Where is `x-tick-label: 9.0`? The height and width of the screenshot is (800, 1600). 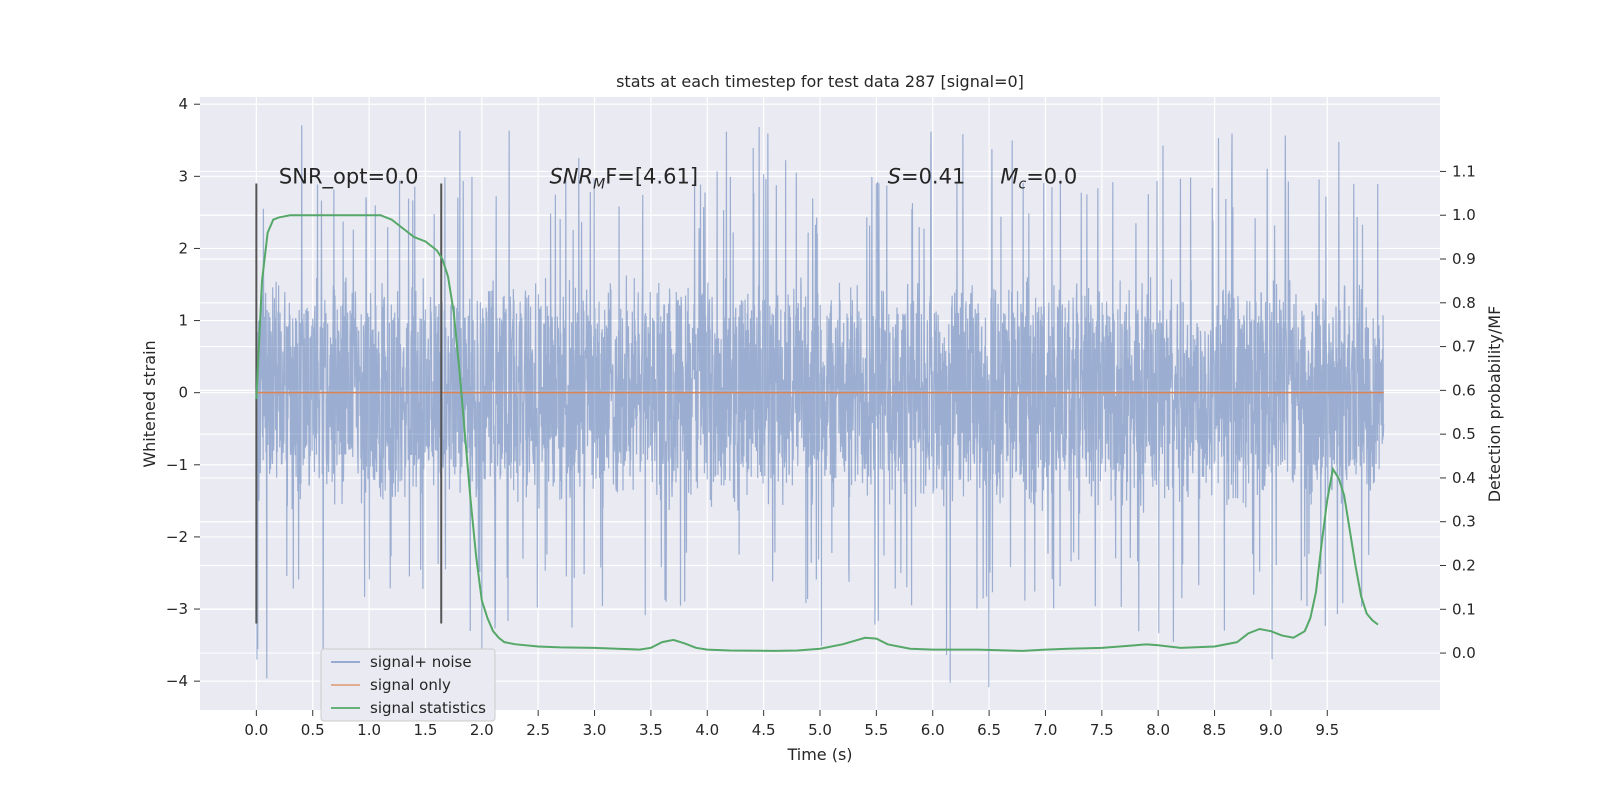 x-tick-label: 9.0 is located at coordinates (1271, 730).